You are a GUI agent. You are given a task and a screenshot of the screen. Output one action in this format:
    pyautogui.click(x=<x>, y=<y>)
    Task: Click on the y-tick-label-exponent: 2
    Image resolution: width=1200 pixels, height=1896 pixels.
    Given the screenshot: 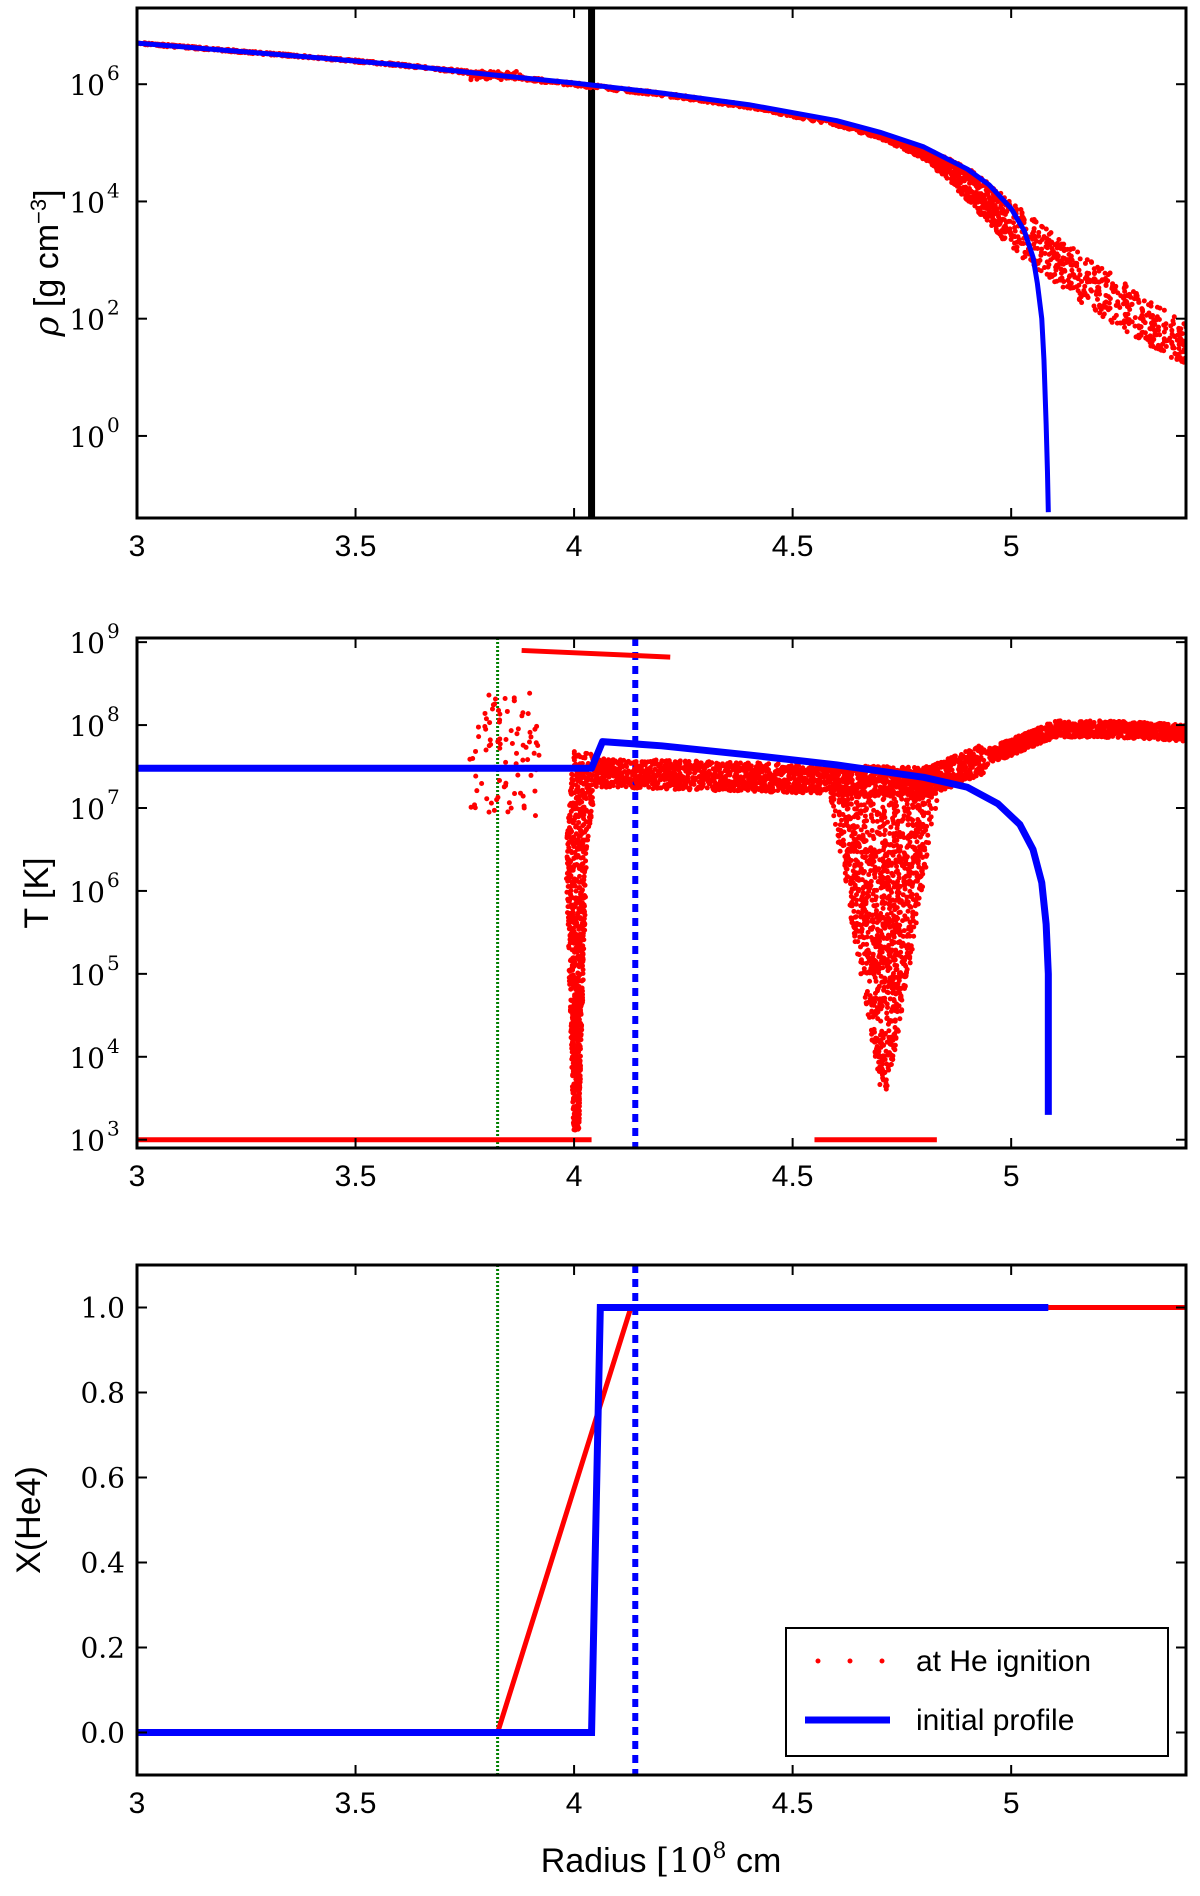 What is the action you would take?
    pyautogui.click(x=113, y=308)
    